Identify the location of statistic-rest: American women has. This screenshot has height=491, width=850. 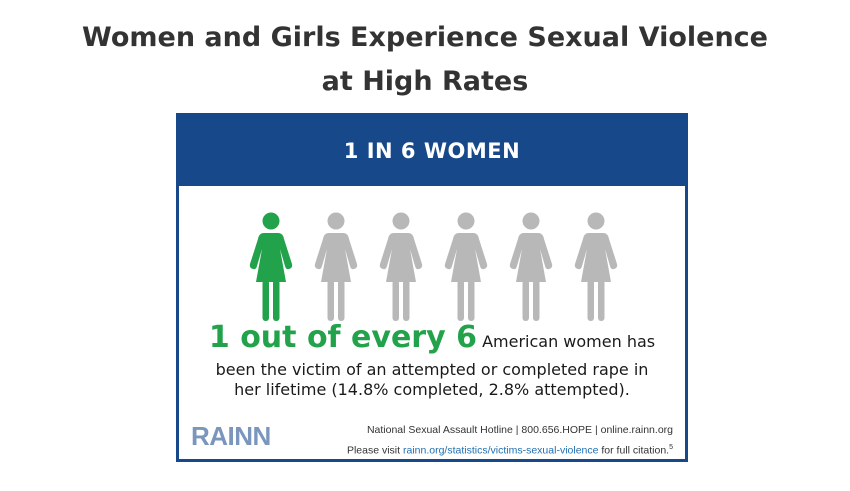
(566, 341).